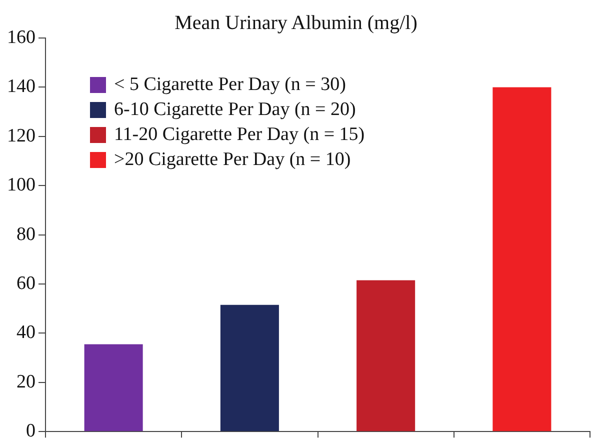 This screenshot has height=446, width=592. What do you see at coordinates (26, 283) in the screenshot?
I see `y-tick-label: 60` at bounding box center [26, 283].